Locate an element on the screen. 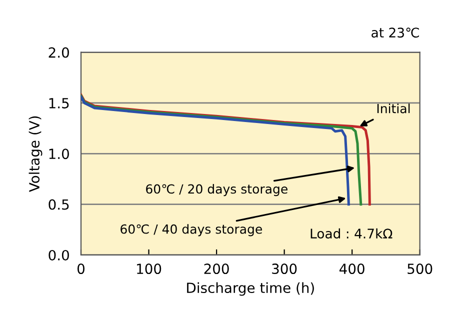 The height and width of the screenshot is (329, 450). annotation: 60℃ / 20 days storage is located at coordinates (217, 190).